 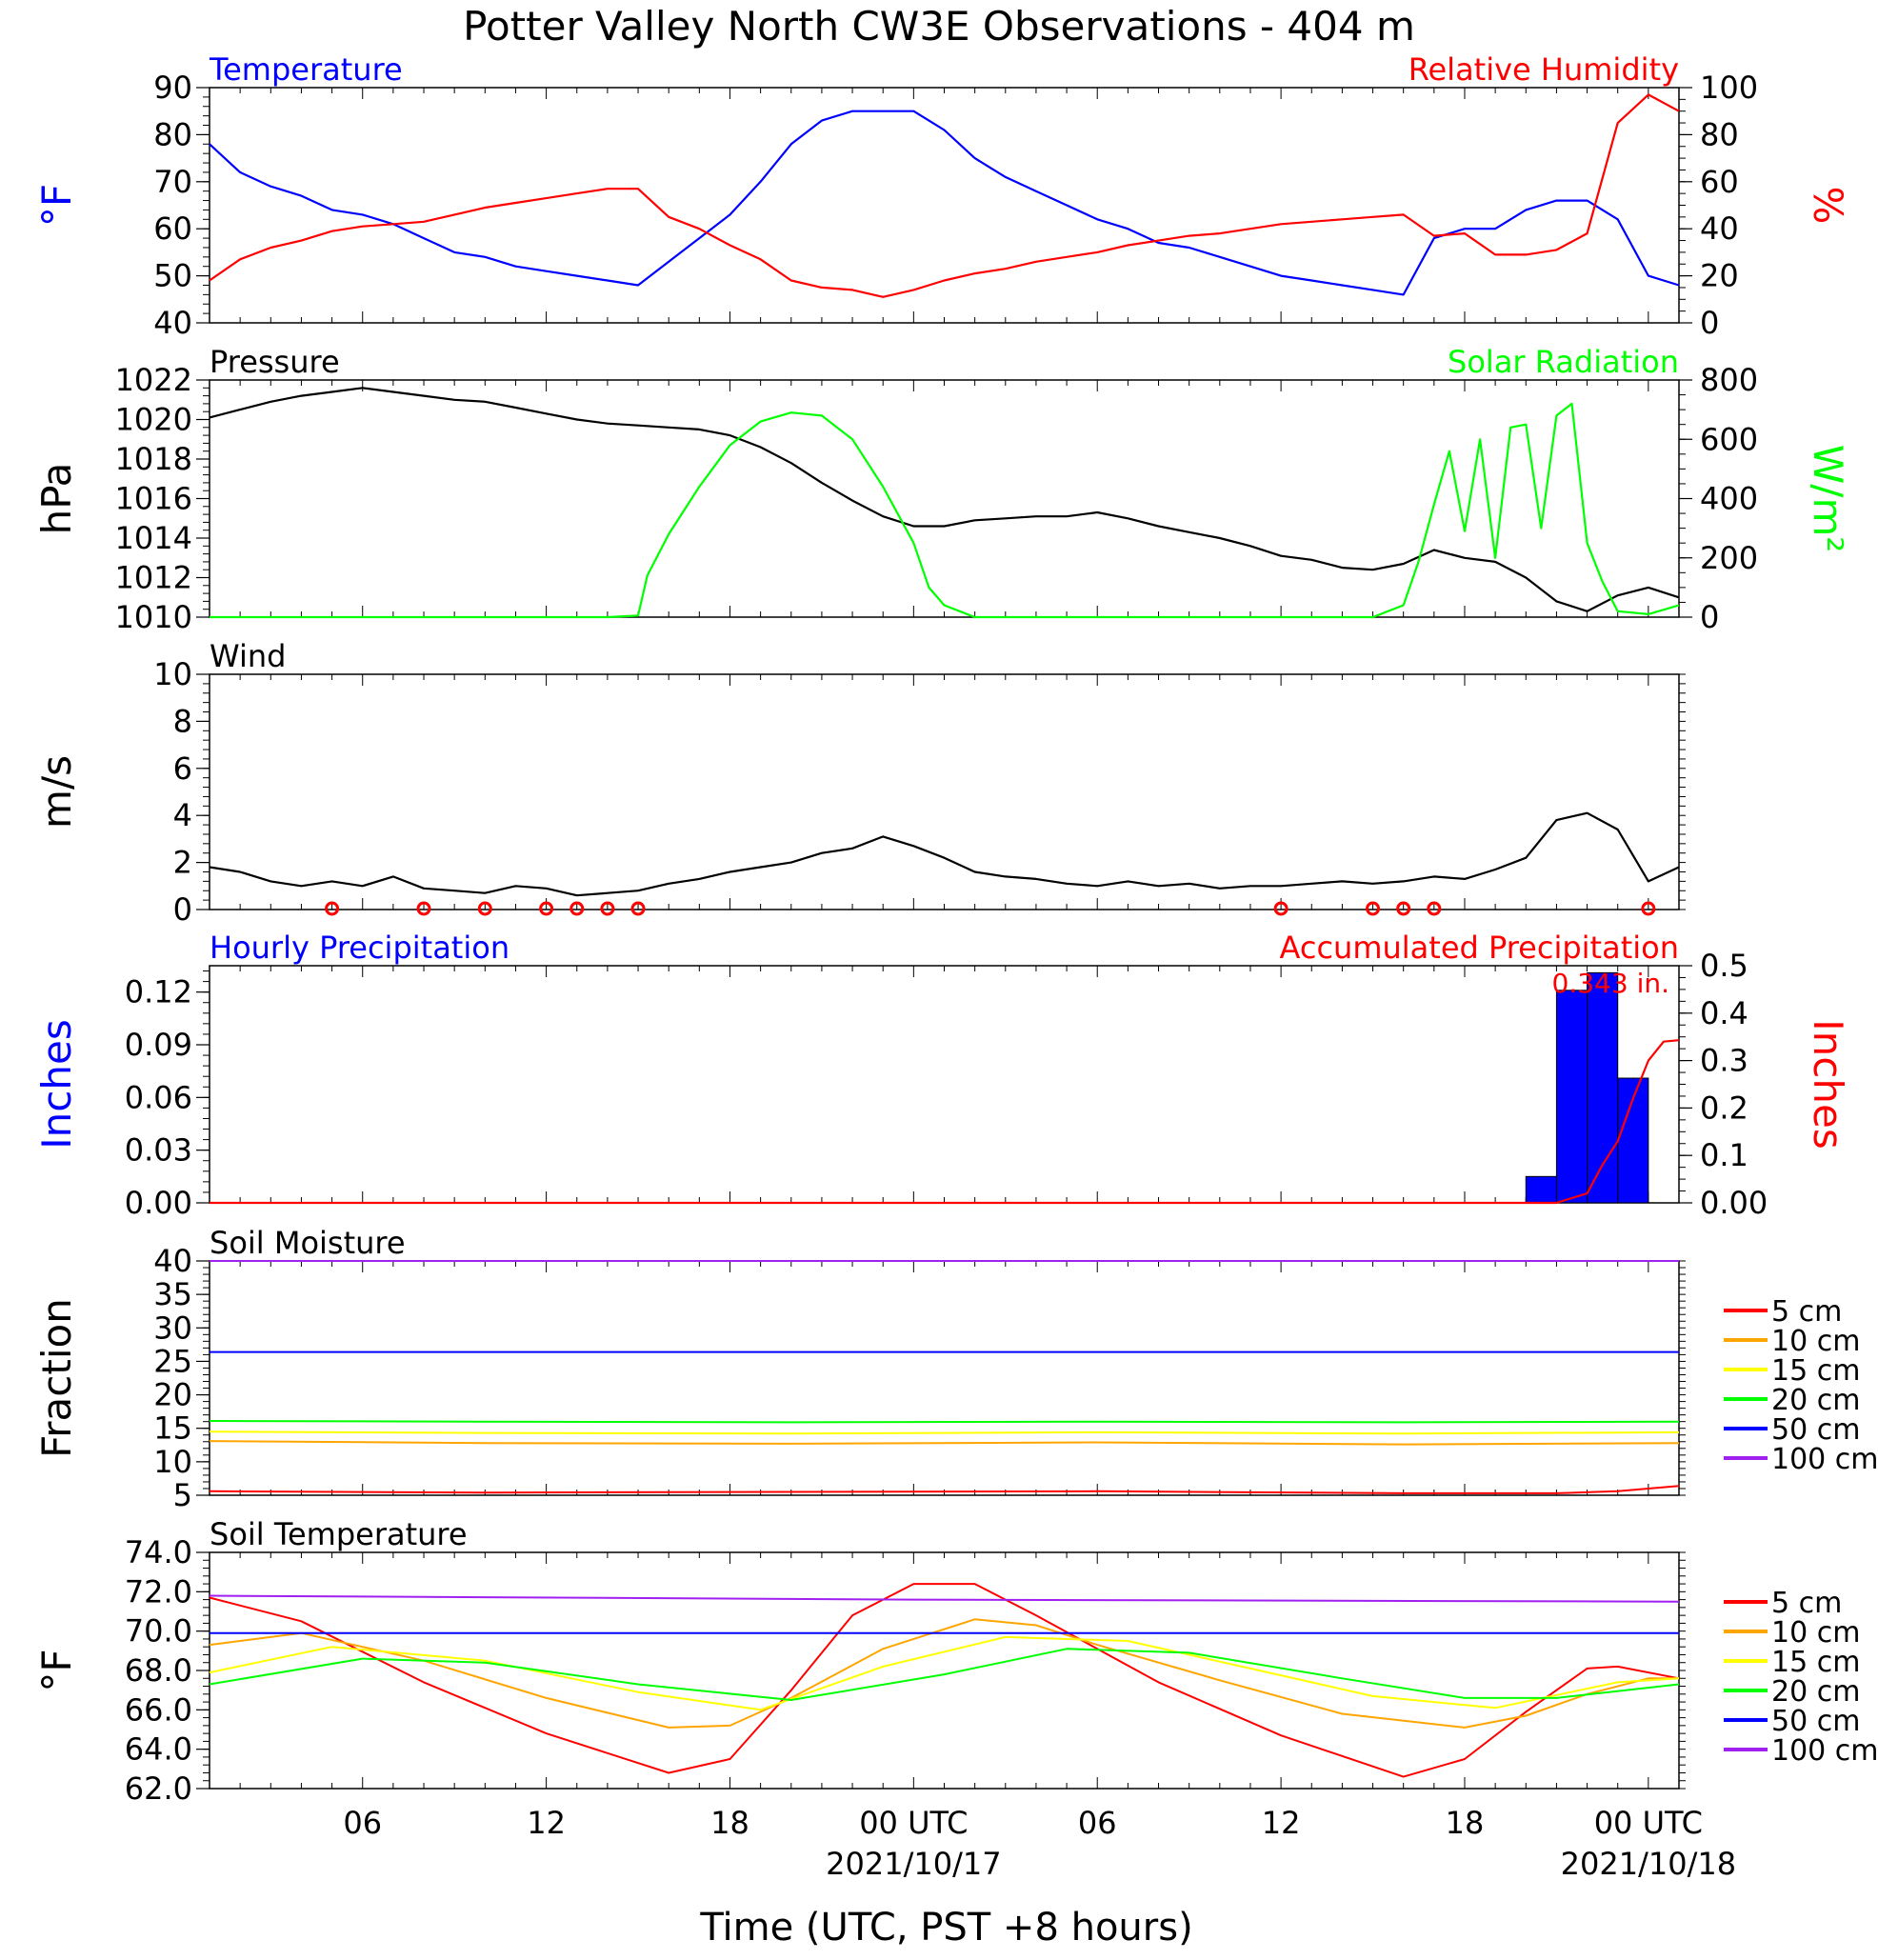 What do you see at coordinates (1479, 948) in the screenshot?
I see `panel-title-right: Accumulated Precipitation` at bounding box center [1479, 948].